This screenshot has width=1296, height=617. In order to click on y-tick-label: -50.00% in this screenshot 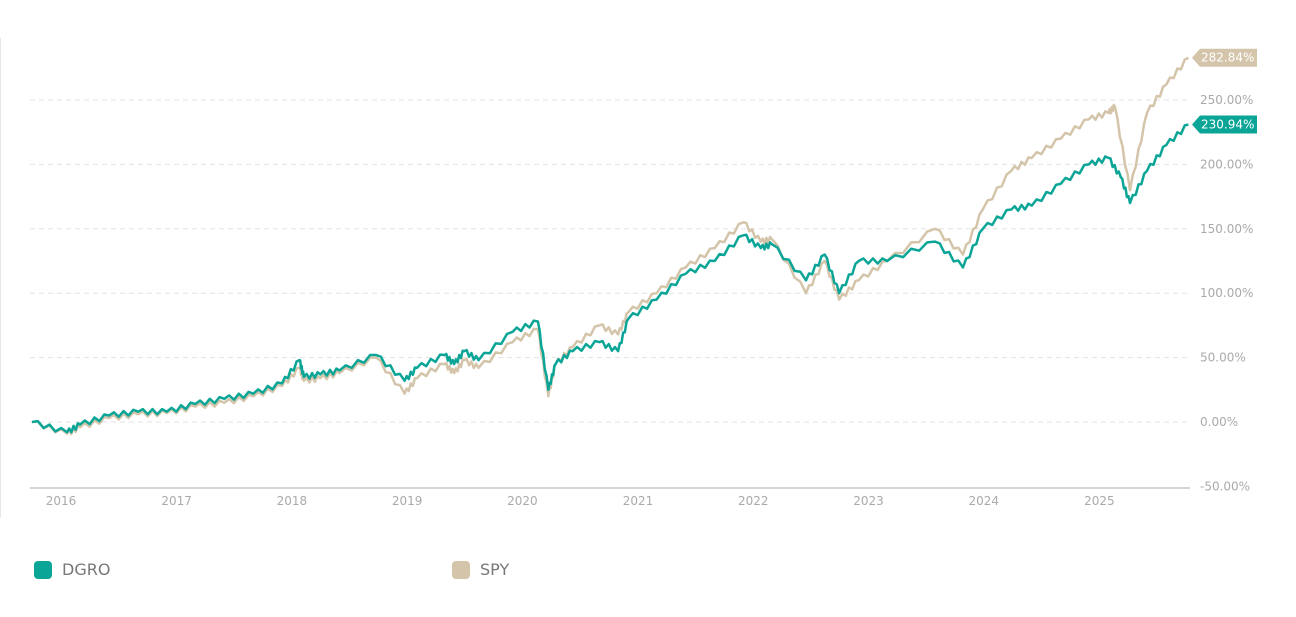, I will do `click(1225, 486)`.